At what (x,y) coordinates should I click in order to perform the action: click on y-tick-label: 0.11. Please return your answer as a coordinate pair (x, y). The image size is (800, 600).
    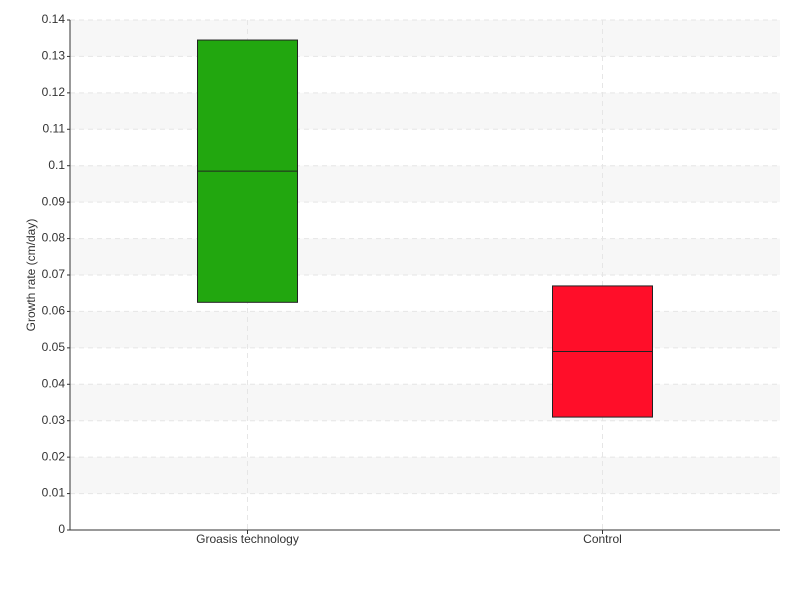
    Looking at the image, I should click on (54, 128).